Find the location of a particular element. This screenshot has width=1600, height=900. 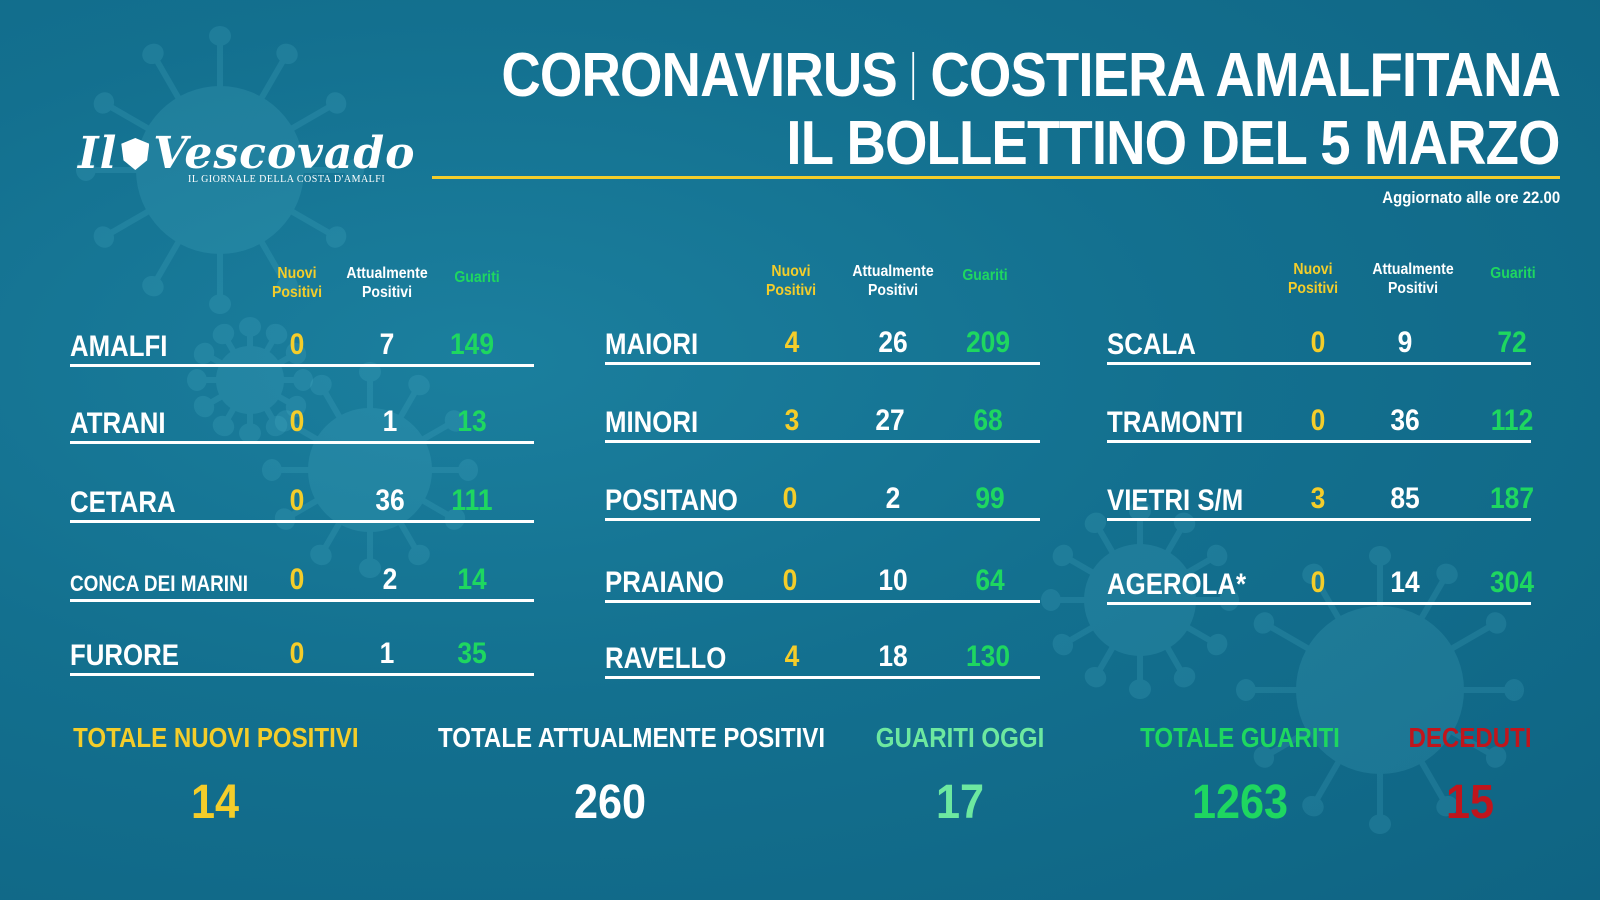

guariti-value: 304 is located at coordinates (1512, 582).